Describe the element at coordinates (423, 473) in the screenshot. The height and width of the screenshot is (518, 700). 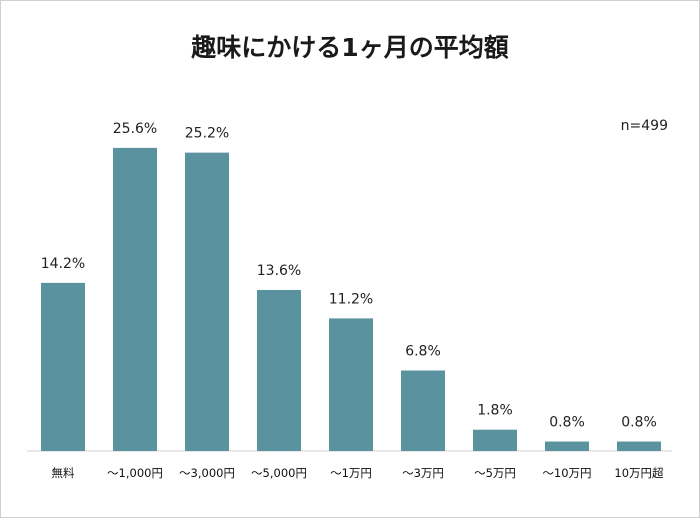
I see `category-label-5: ～3万円` at that location.